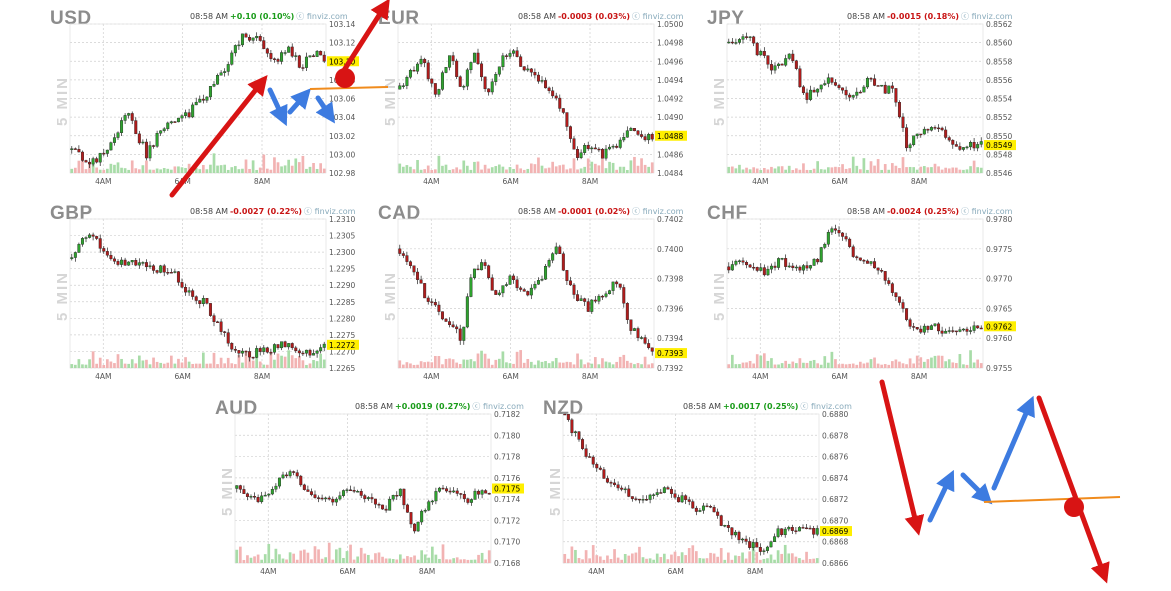 The height and width of the screenshot is (591, 1171). Describe the element at coordinates (835, 563) in the screenshot. I see `y-tick-label: 0.6866` at that location.